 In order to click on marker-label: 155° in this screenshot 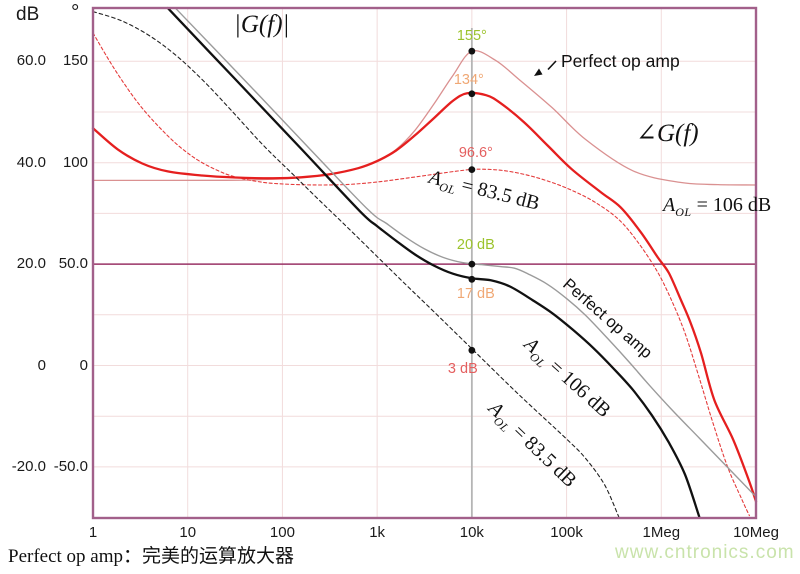, I will do `click(471, 36)`.